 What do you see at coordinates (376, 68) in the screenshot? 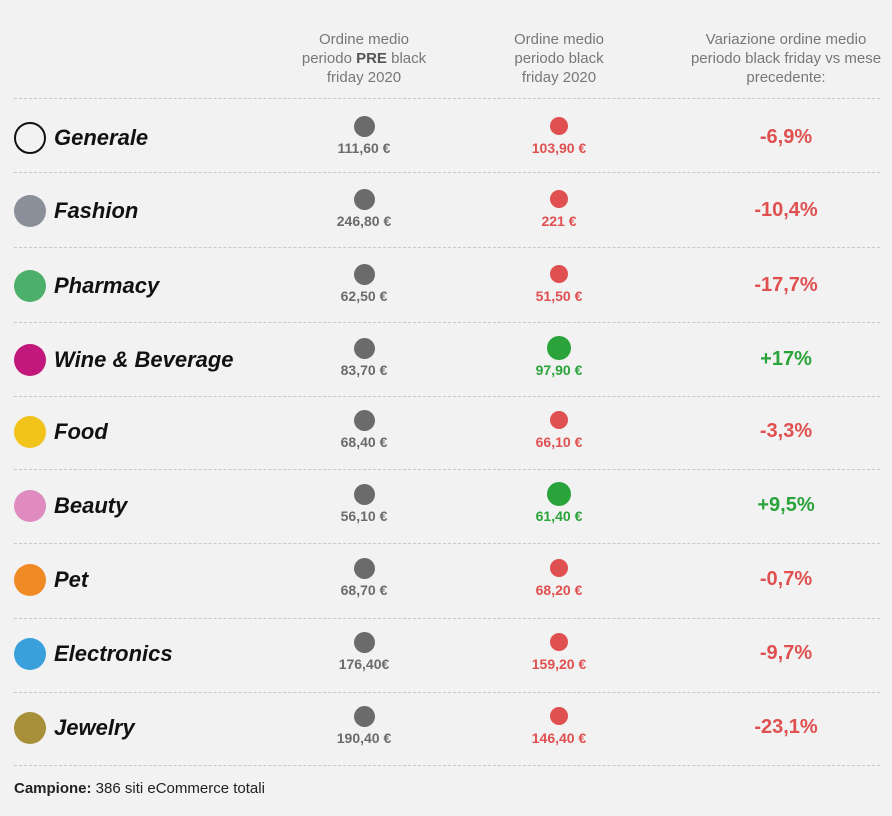
I see `header-text: black friday 2020` at bounding box center [376, 68].